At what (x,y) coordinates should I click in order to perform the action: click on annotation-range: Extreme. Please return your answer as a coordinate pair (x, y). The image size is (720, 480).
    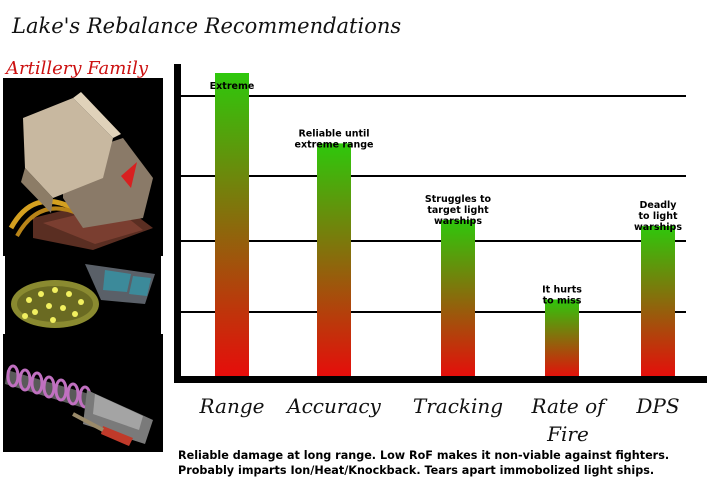
    Looking at the image, I should click on (232, 86).